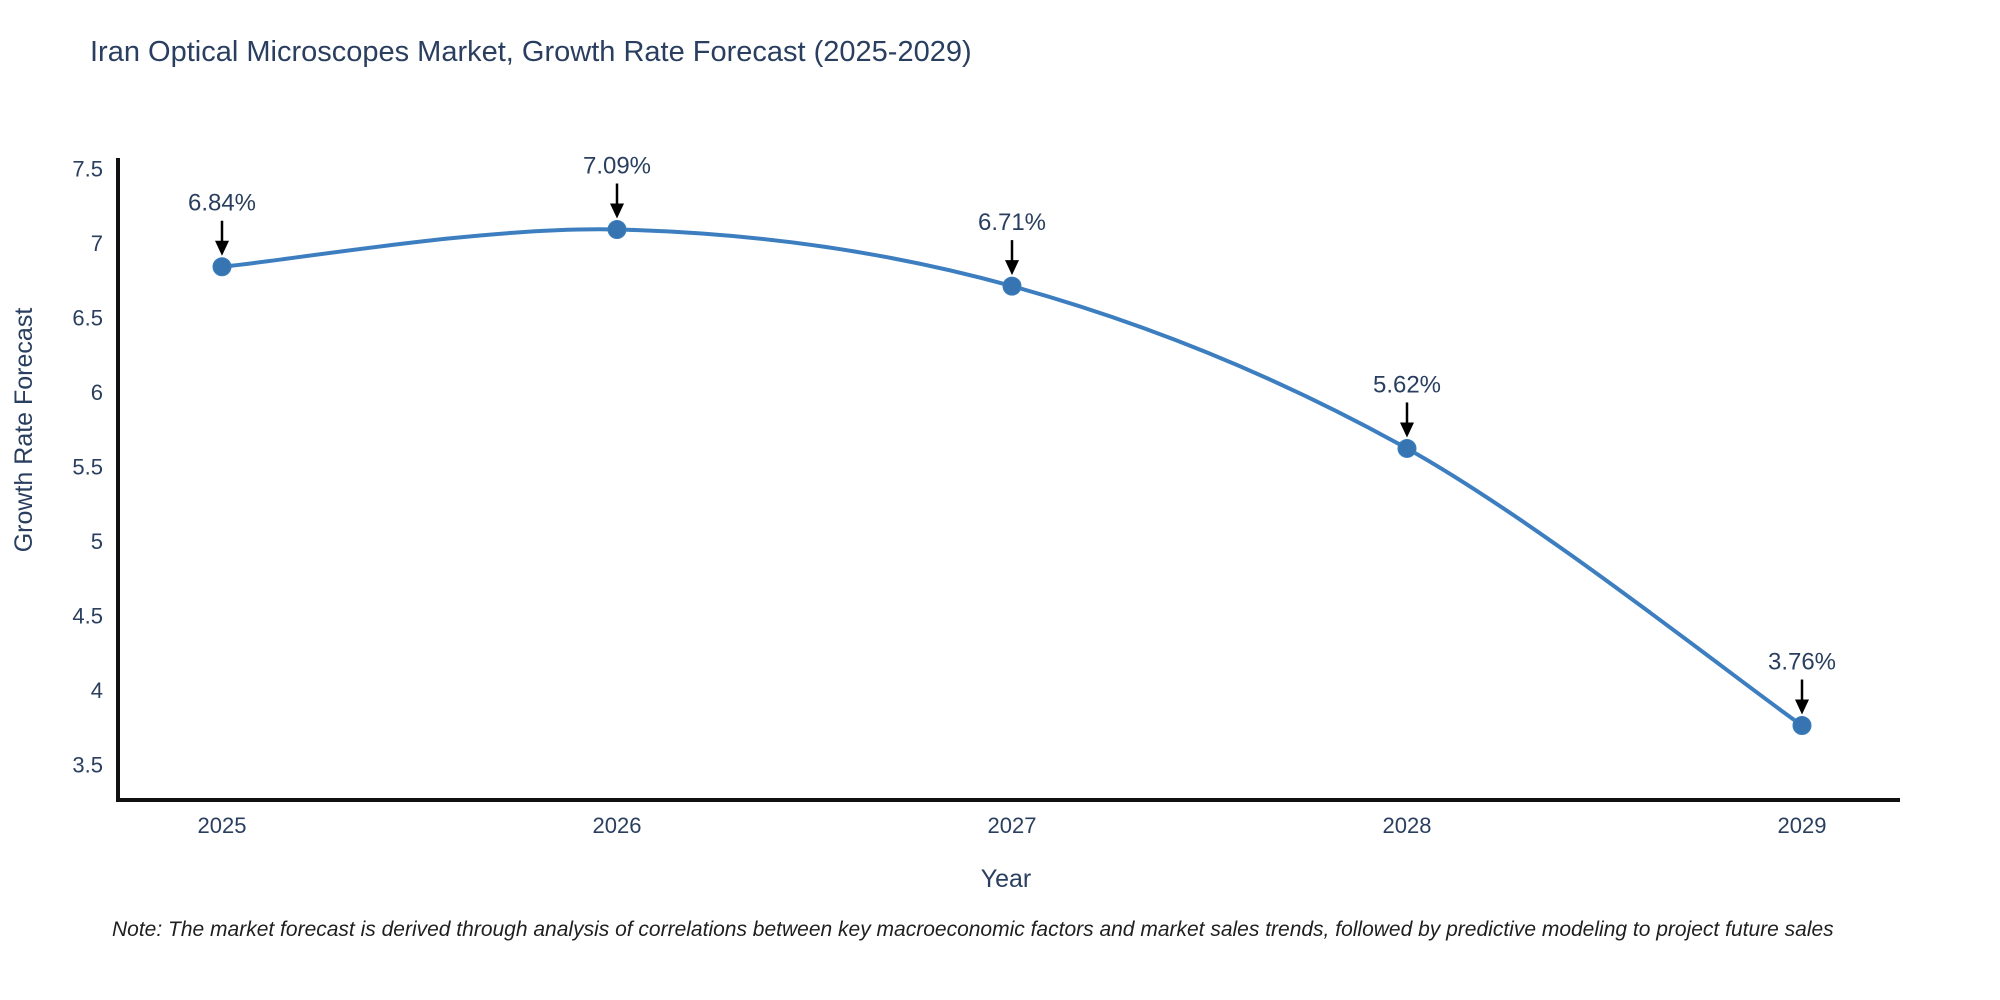 This screenshot has height=1000, width=2000. What do you see at coordinates (617, 825) in the screenshot?
I see `x-tick-label: 2026` at bounding box center [617, 825].